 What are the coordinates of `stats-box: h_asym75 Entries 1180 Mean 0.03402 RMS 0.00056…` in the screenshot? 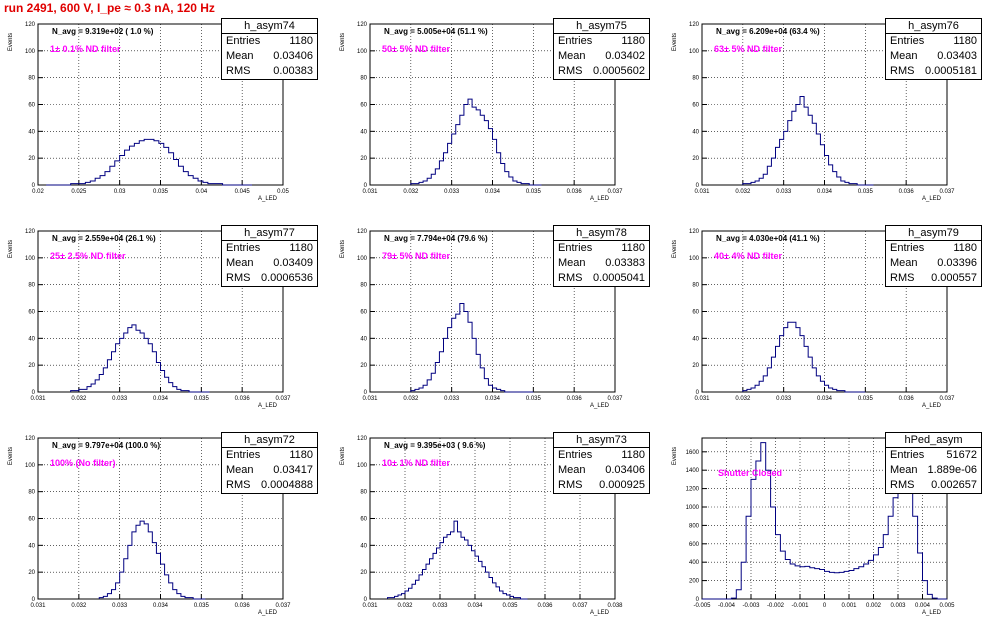 It's located at (601, 49).